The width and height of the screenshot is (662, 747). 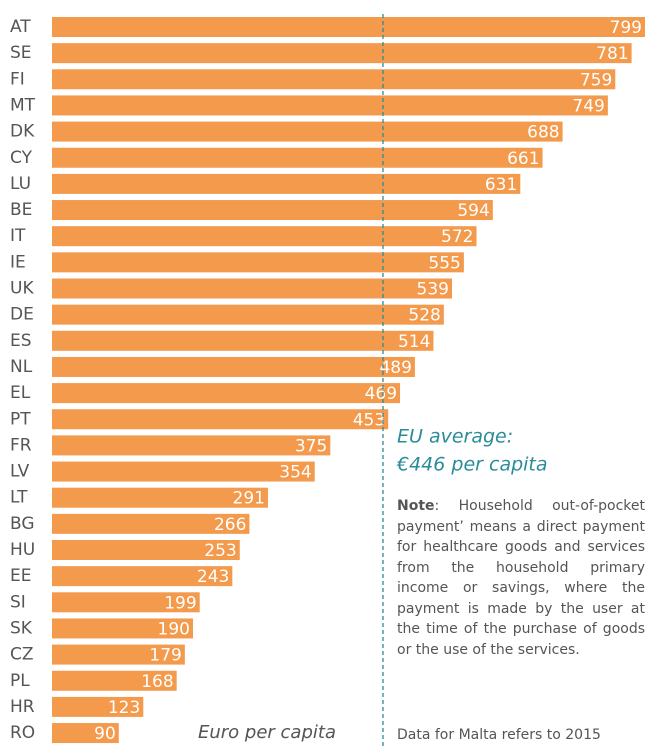 What do you see at coordinates (18, 602) in the screenshot?
I see `category-label: SI` at bounding box center [18, 602].